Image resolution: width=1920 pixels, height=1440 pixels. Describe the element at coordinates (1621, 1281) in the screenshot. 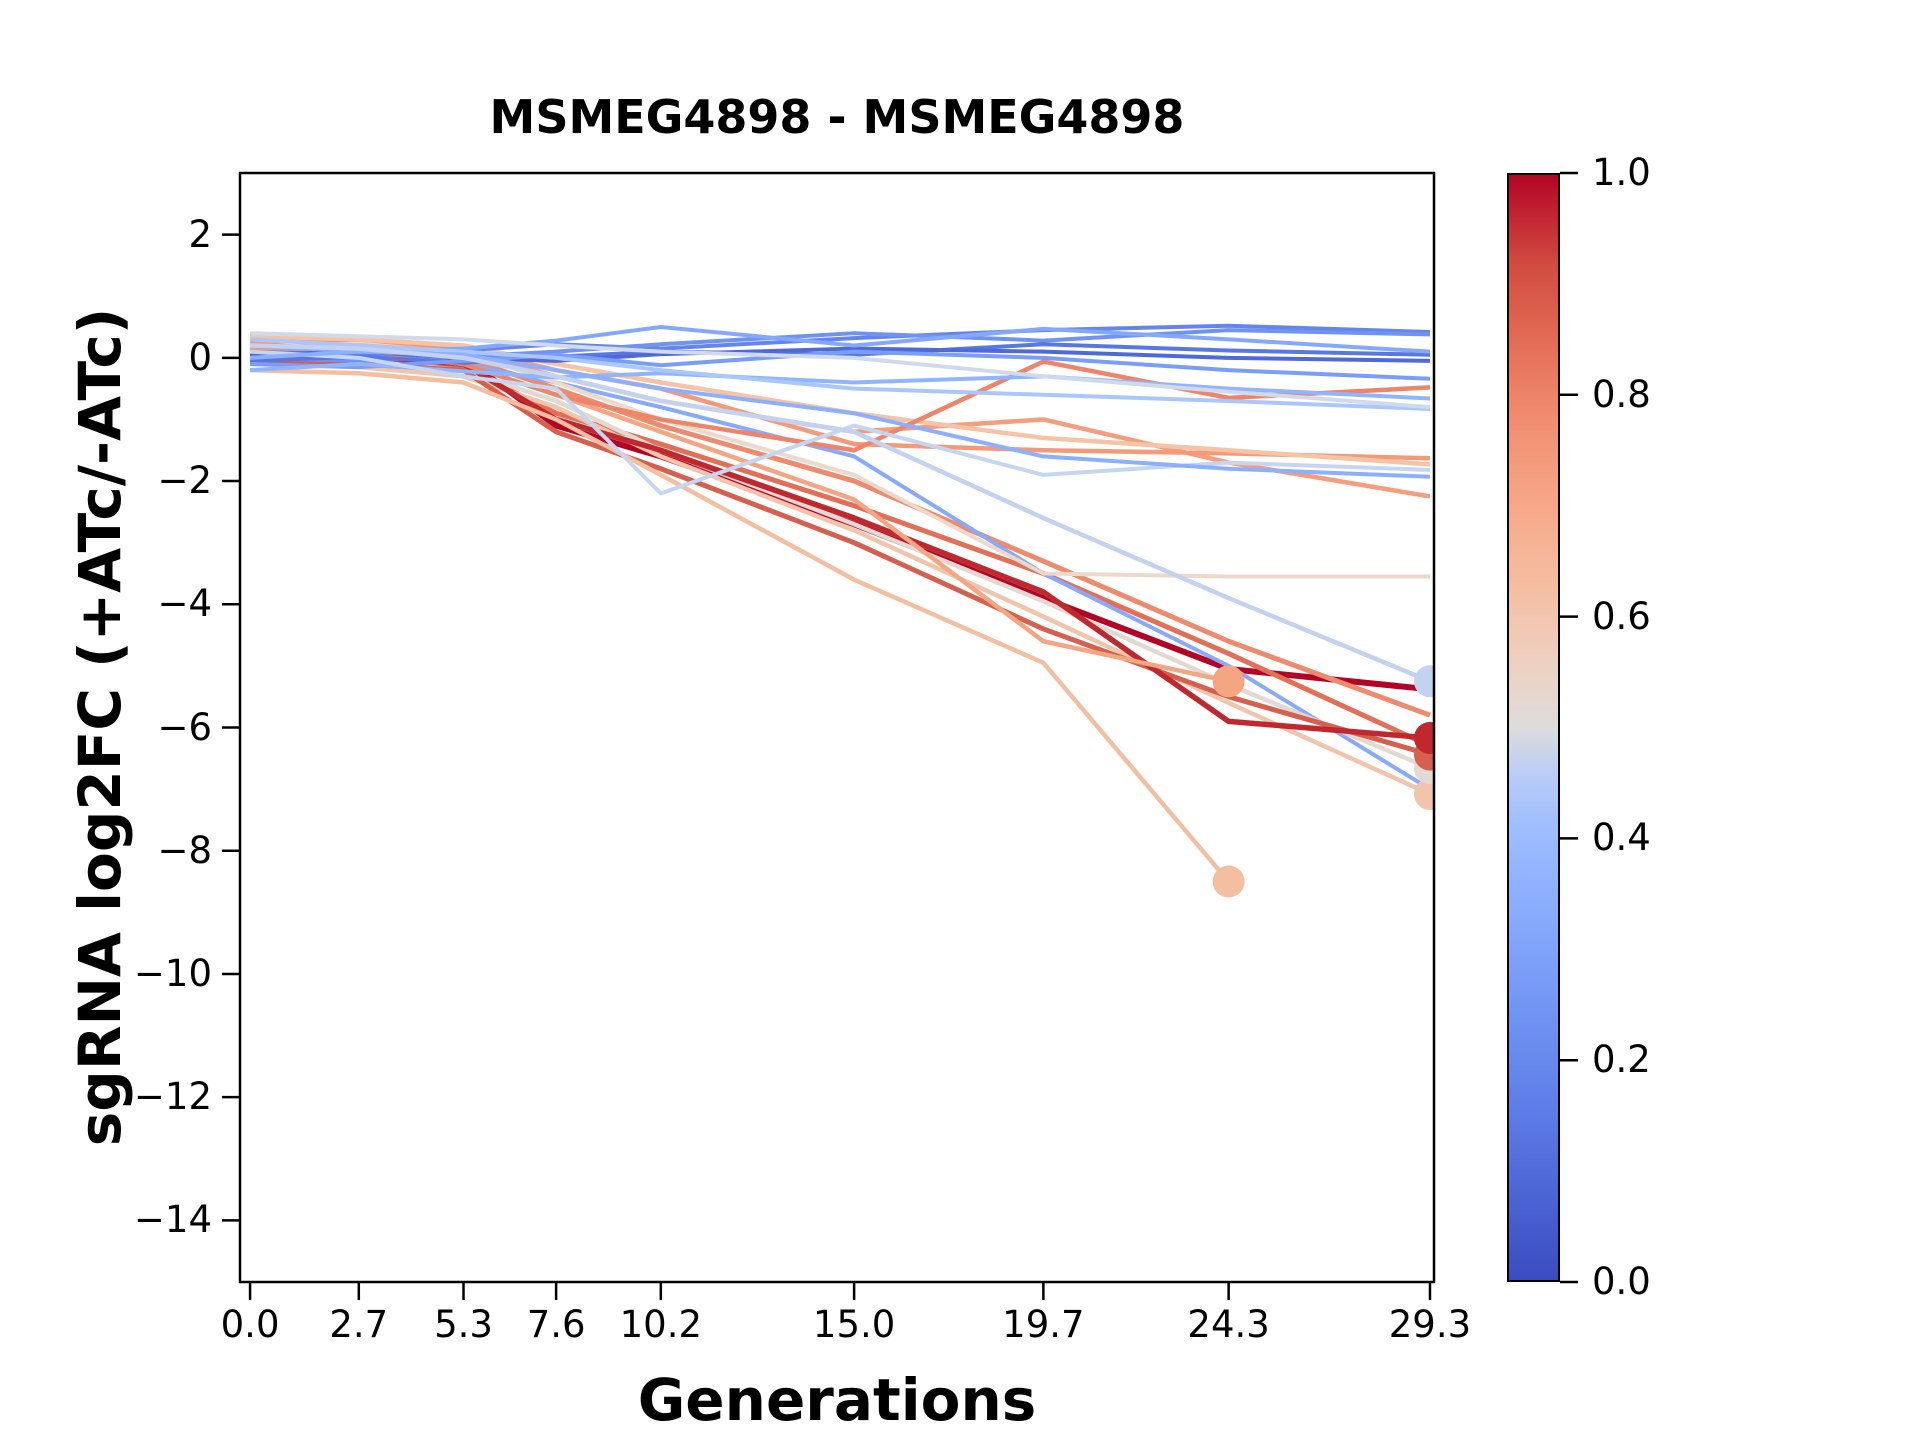

I see `colorbar-tick-label: 0.0` at that location.